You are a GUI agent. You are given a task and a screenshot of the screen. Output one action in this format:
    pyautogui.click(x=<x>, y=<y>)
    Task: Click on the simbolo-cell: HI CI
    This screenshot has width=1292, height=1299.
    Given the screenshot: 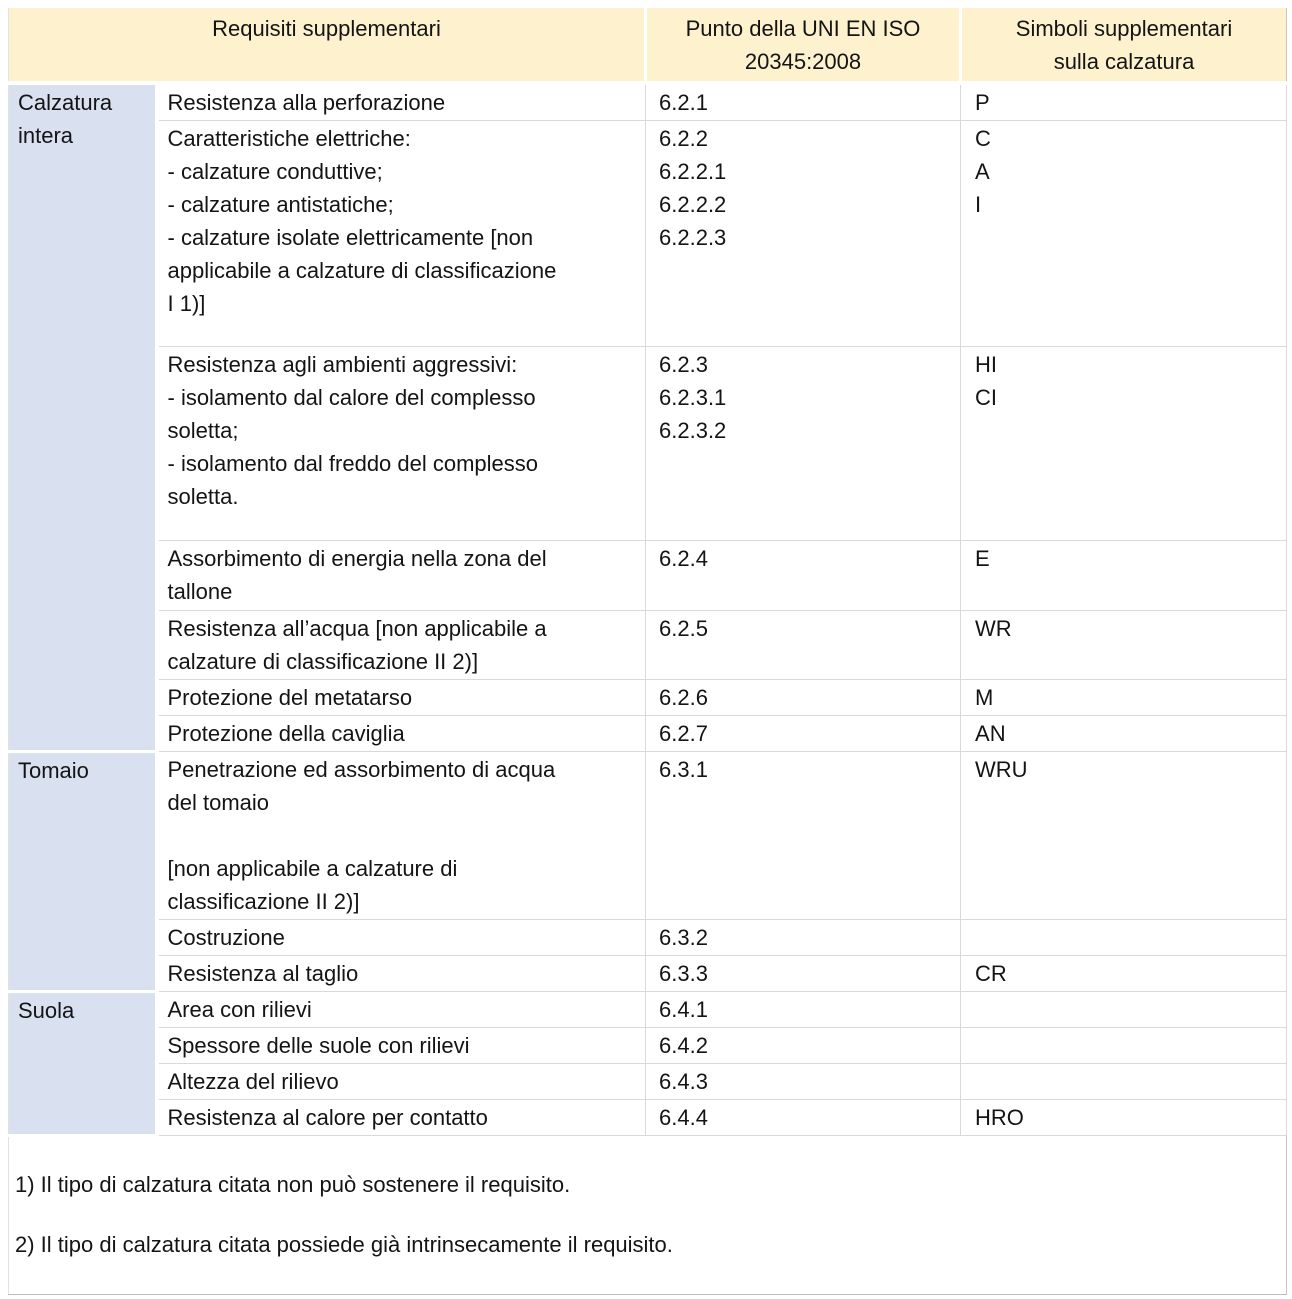 What is the action you would take?
    pyautogui.click(x=1124, y=443)
    